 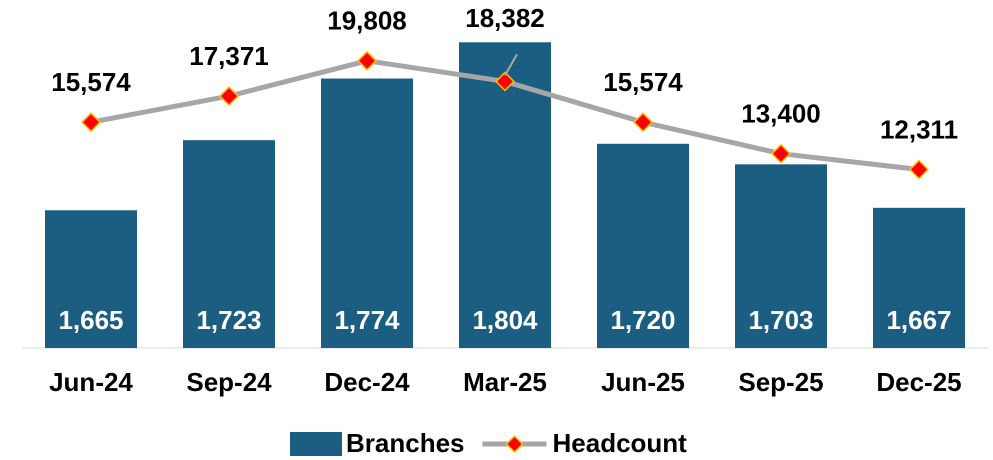 I want to click on legend-swatch, so click(x=316, y=444).